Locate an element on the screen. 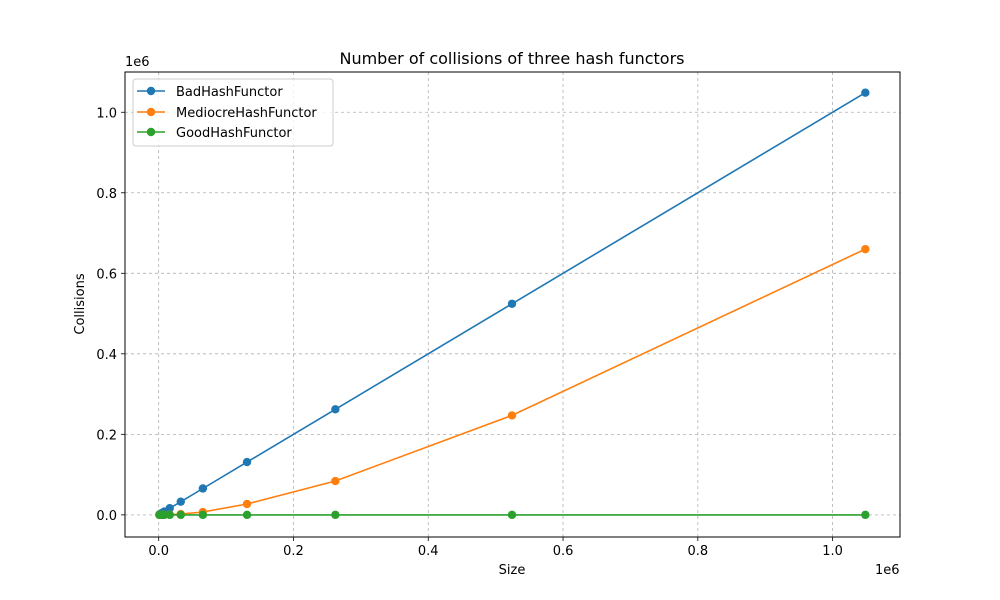 The height and width of the screenshot is (600, 1000). legend-label-2: GoodHashFunctor is located at coordinates (234, 133).